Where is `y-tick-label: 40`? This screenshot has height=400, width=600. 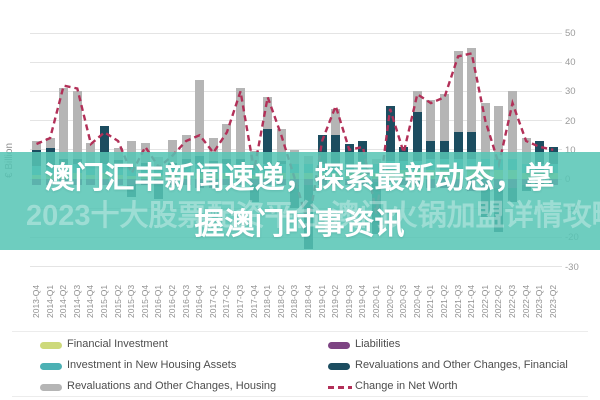
y-tick-label: 40 is located at coordinates (570, 63).